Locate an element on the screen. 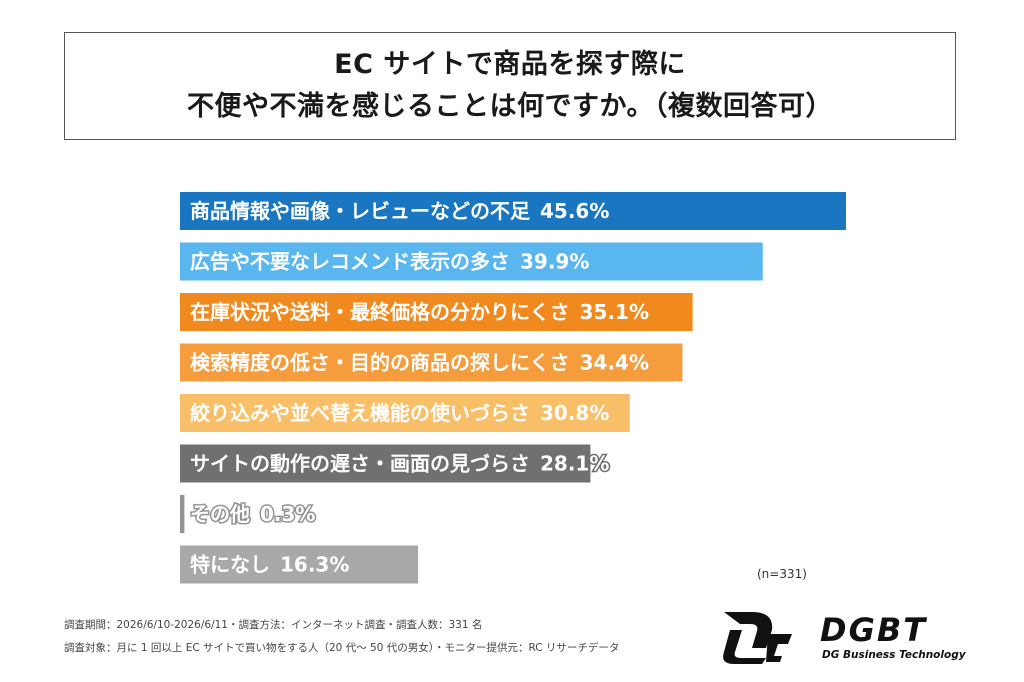 The width and height of the screenshot is (1024, 682). title-box: EC サイトで商品を探す際に 不便や不満を感じることは何ですか。（複数回答可） is located at coordinates (510, 86).